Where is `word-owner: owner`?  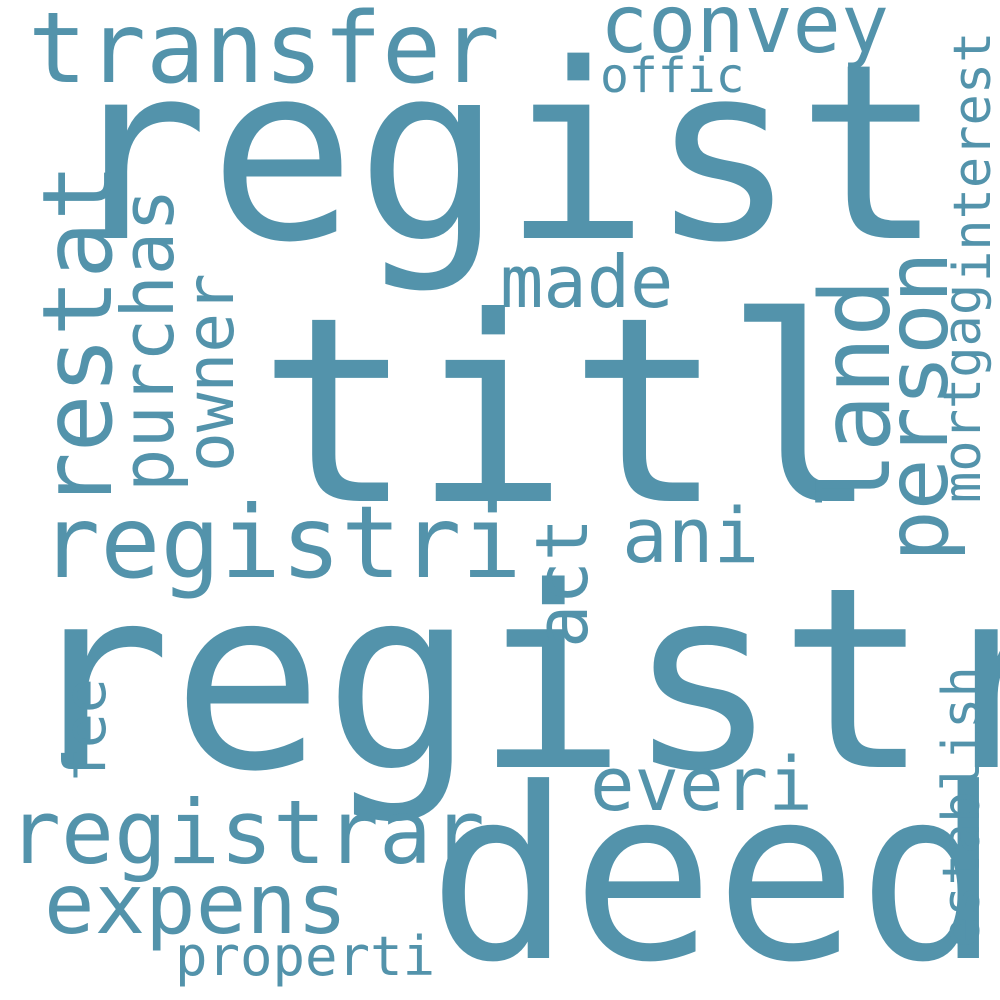 word-owner: owner is located at coordinates (210, 372).